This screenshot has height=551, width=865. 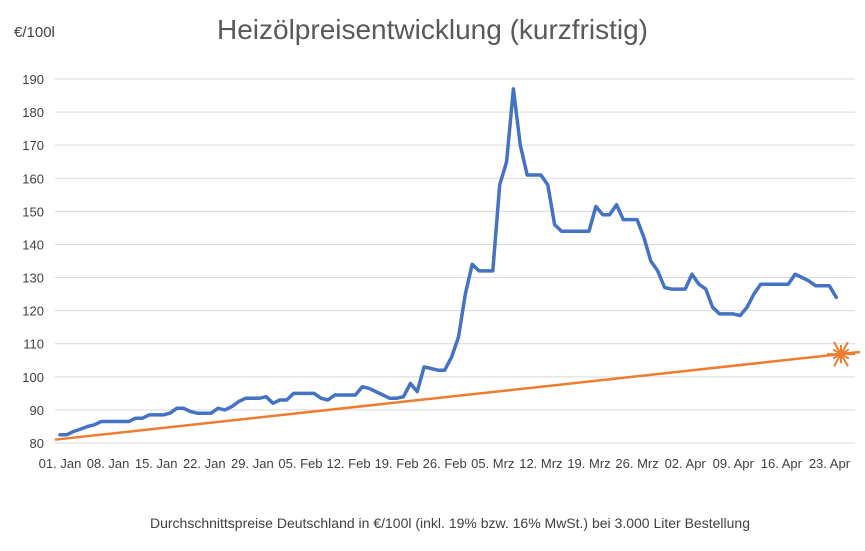 What do you see at coordinates (33, 79) in the screenshot?
I see `y-tick-label: 190` at bounding box center [33, 79].